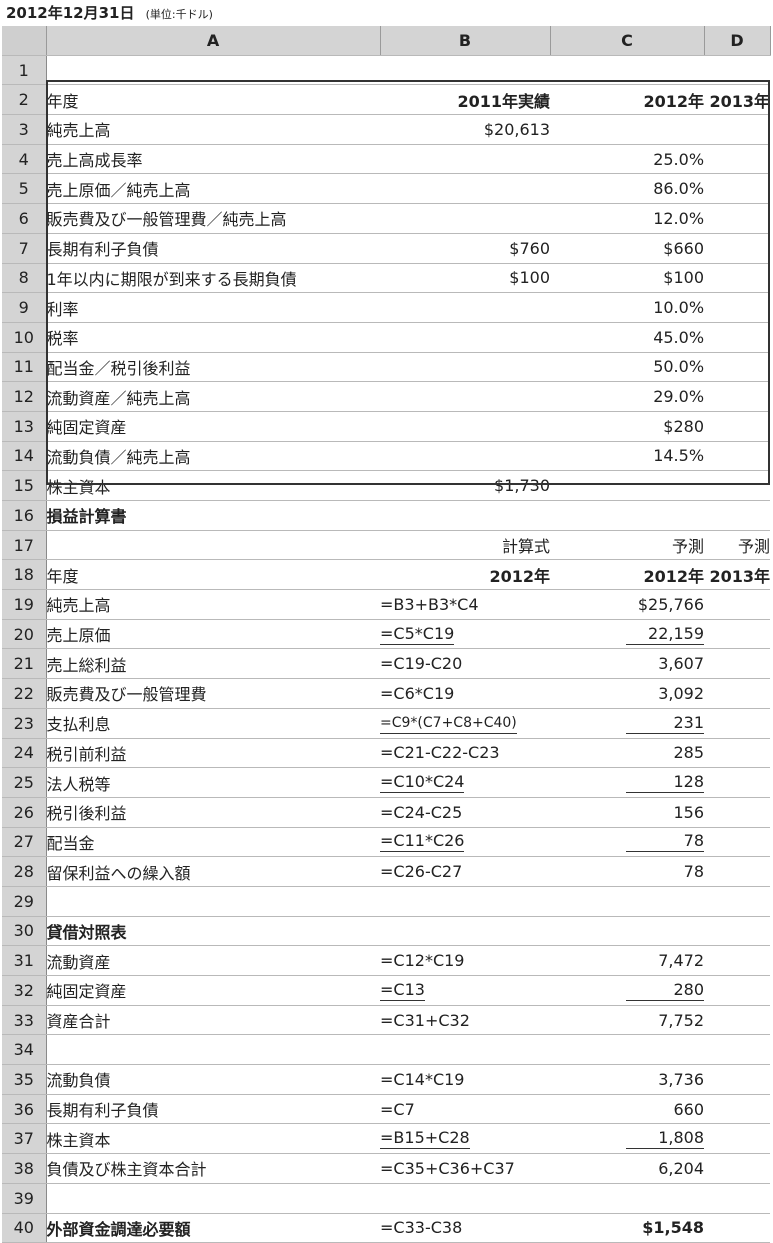 The width and height of the screenshot is (773, 1243). Describe the element at coordinates (627, 634) in the screenshot. I see `cell-c: 22,159` at that location.